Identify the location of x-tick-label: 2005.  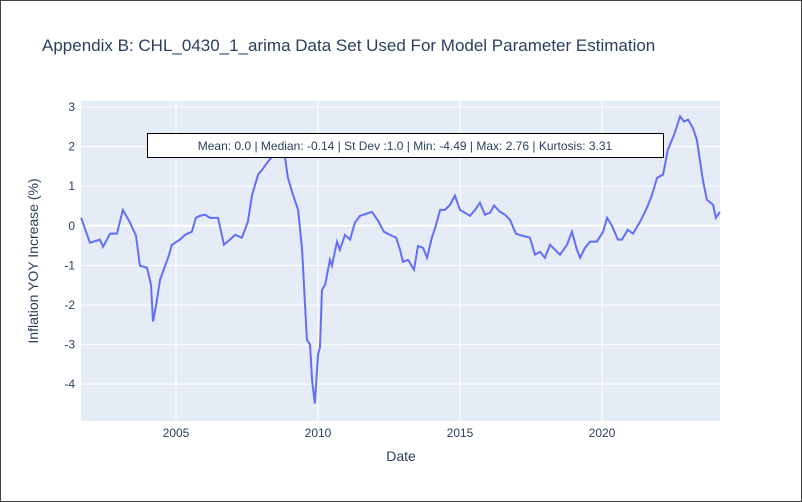
(176, 433).